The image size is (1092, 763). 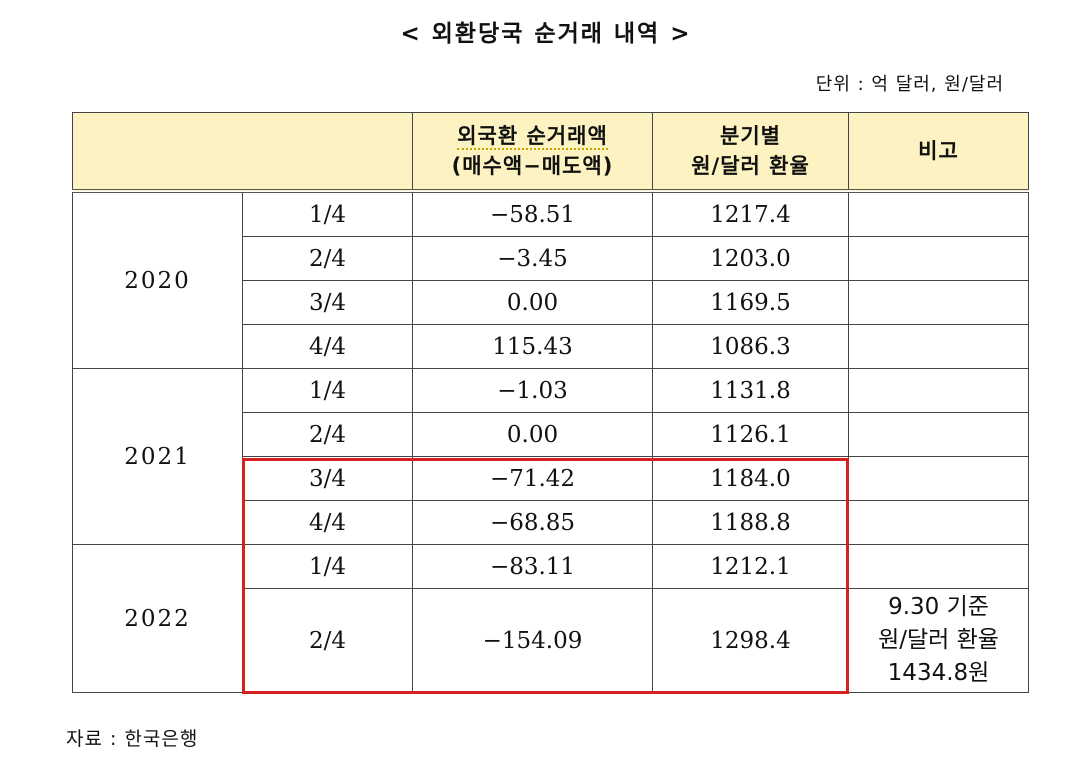 What do you see at coordinates (532, 390) in the screenshot?
I see `net-amount-cell: −1.03` at bounding box center [532, 390].